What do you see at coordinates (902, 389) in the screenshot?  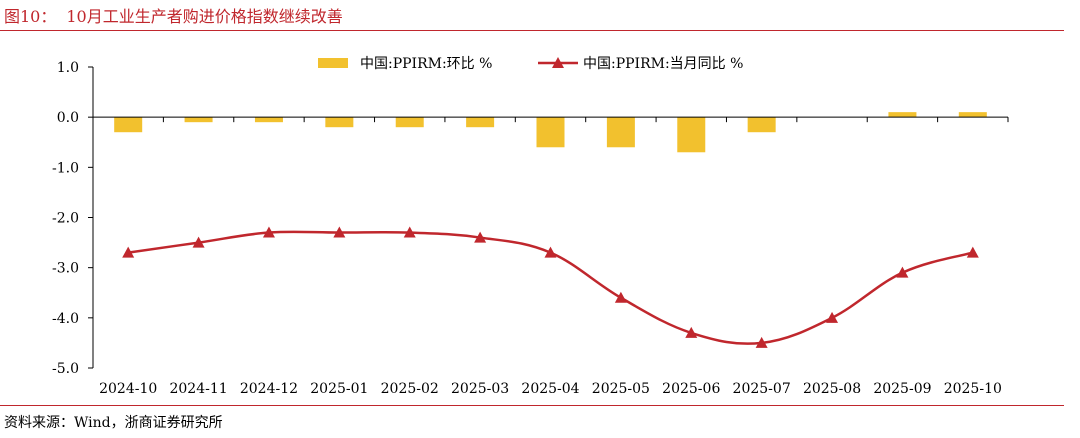 I see `x-tick-label: 2025-09` at bounding box center [902, 389].